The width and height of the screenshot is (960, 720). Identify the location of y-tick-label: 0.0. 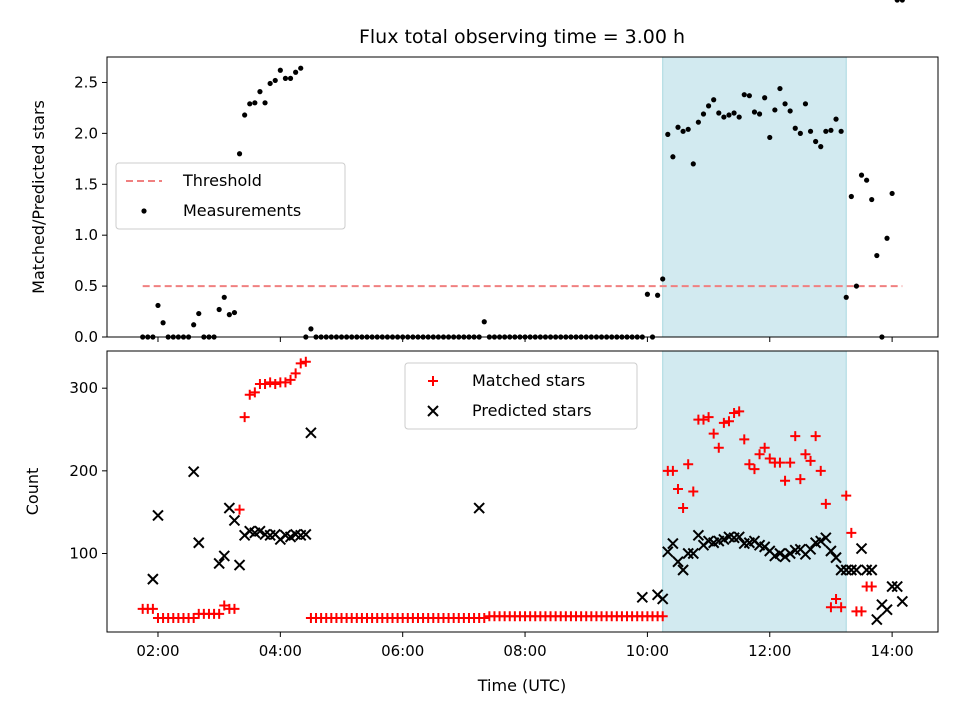
(86, 337).